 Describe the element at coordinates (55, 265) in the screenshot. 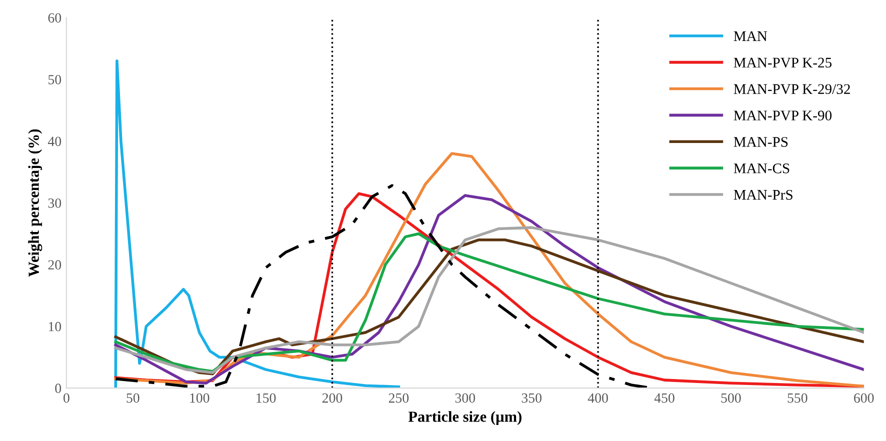

I see `y-tick-label: 20` at that location.